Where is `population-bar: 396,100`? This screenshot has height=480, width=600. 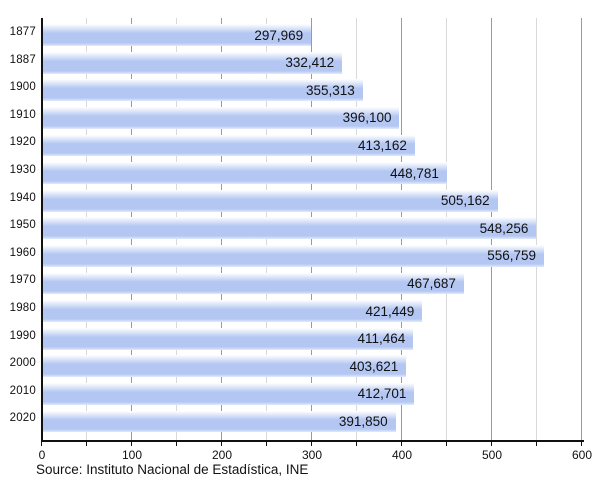
population-bar: 396,100 is located at coordinates (221, 117).